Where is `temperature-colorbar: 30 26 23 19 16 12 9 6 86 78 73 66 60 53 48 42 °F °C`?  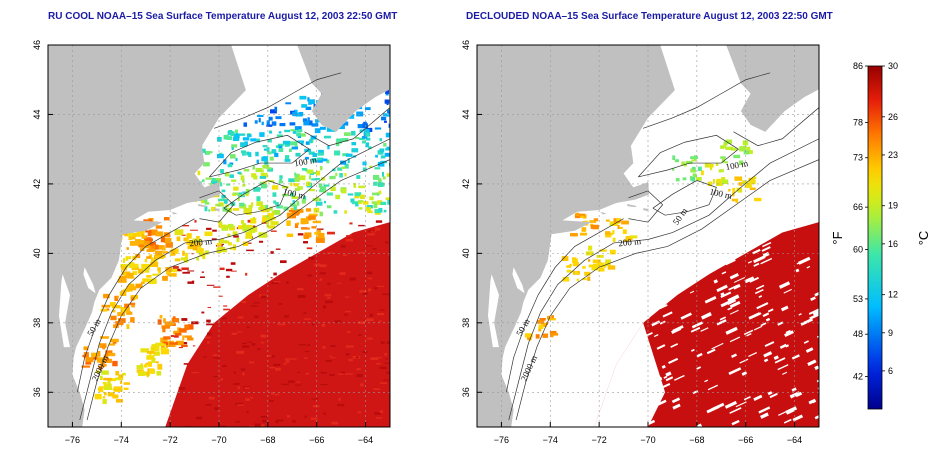
temperature-colorbar: 30 26 23 19 16 12 9 6 86 78 73 66 60 53 48 42 °F °C is located at coordinates (880, 235).